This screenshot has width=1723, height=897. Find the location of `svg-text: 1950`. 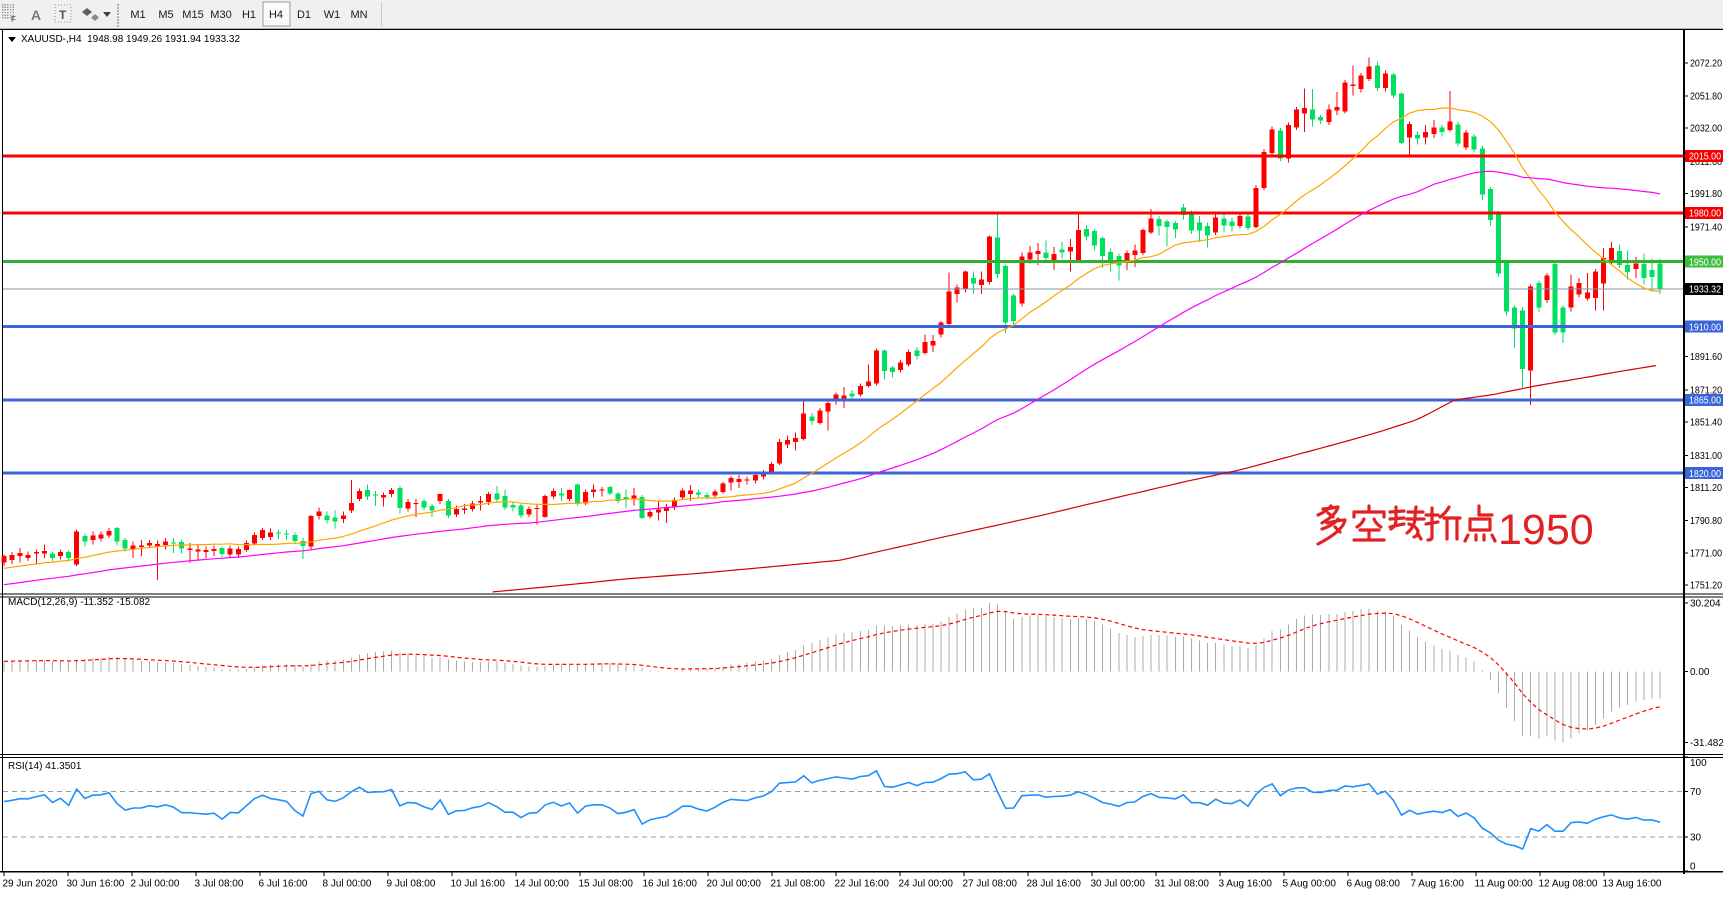

svg-text: 1950 is located at coordinates (1546, 530).